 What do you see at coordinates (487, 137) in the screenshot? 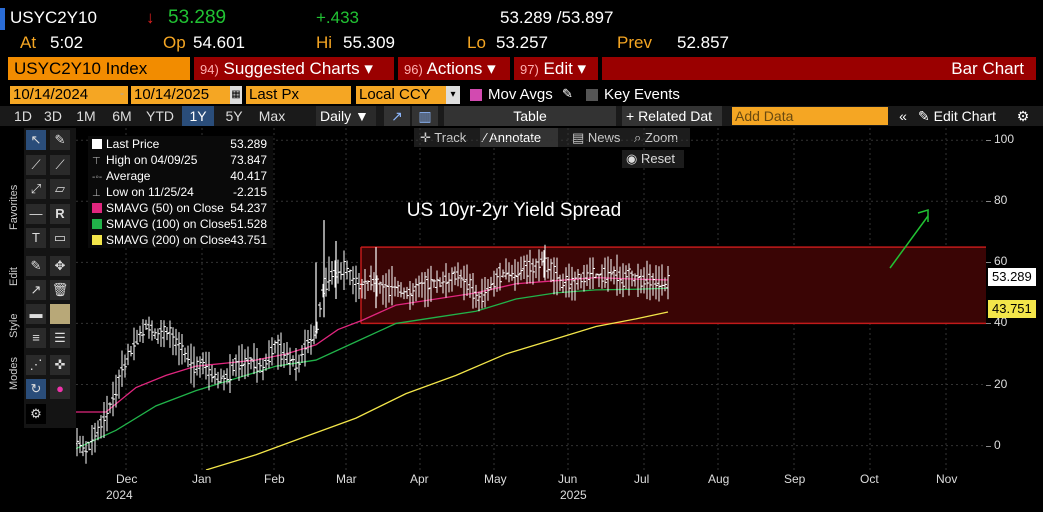
I see `annotate-icon: ⁄` at bounding box center [487, 137].